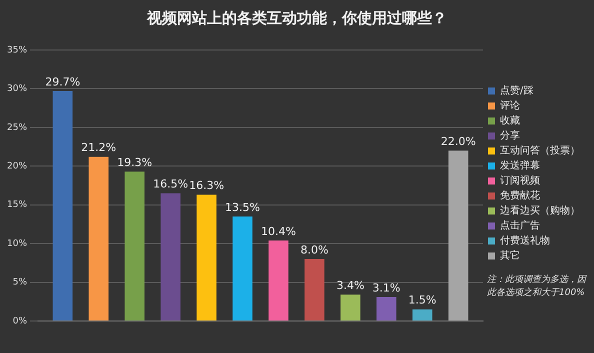 The height and width of the screenshot is (353, 594). What do you see at coordinates (17, 205) in the screenshot?
I see `y-tick-label: 15%` at bounding box center [17, 205].